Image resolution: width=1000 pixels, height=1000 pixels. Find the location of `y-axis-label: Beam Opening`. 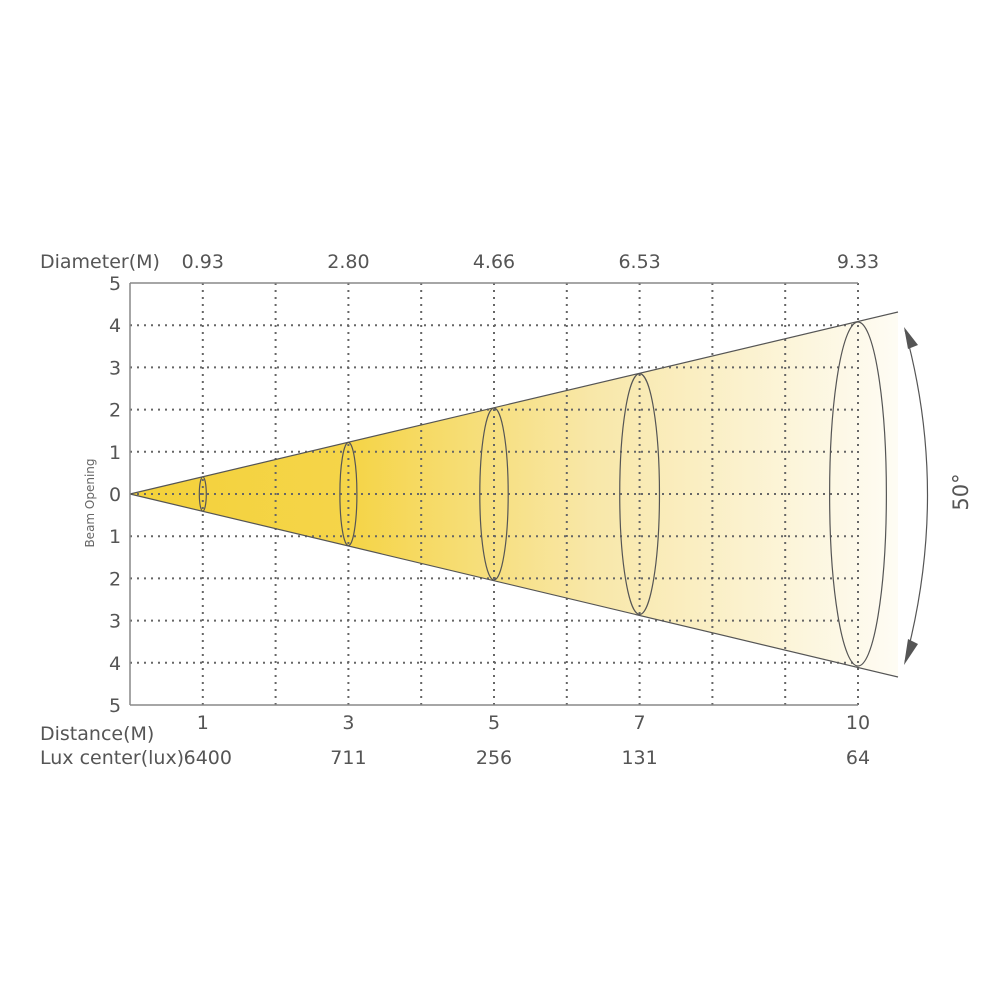

y-axis-label: Beam Opening is located at coordinates (90, 502).